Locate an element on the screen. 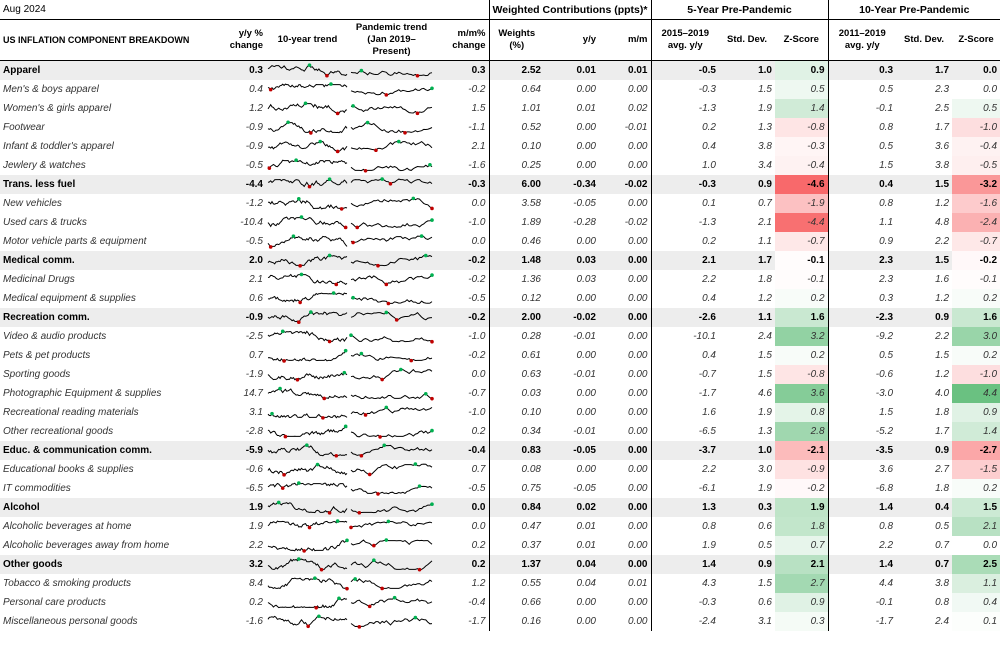 The height and width of the screenshot is (647, 1000). sd5-cell: 1.9 is located at coordinates (765, 488).